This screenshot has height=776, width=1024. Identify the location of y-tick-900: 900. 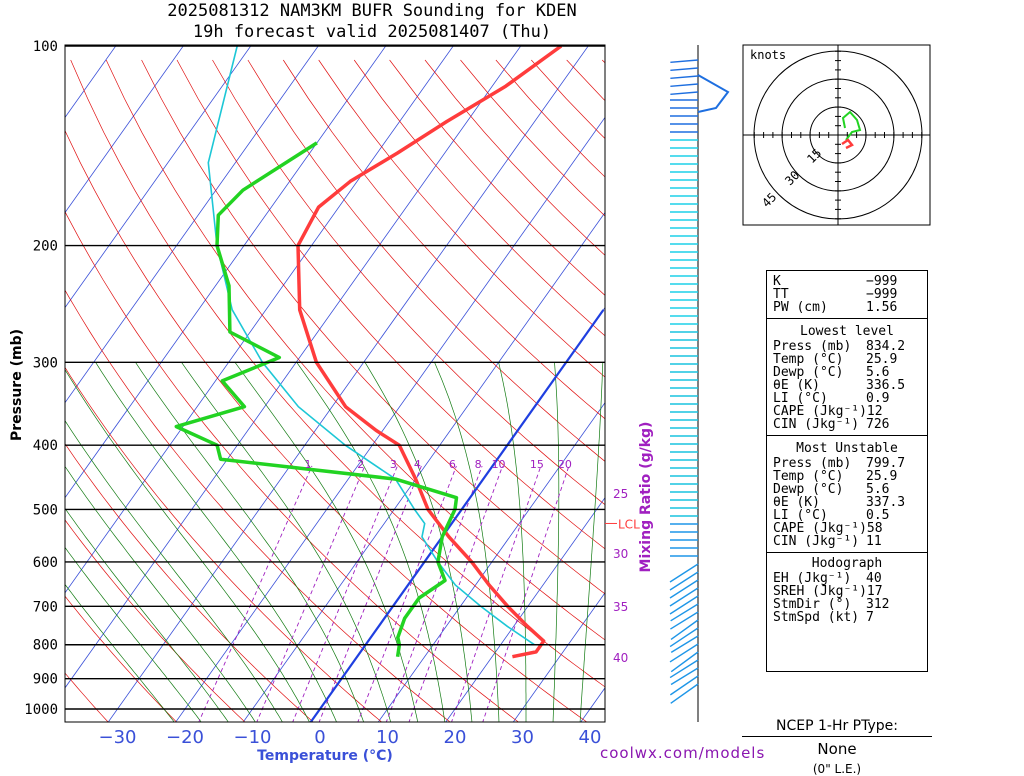
(45, 680).